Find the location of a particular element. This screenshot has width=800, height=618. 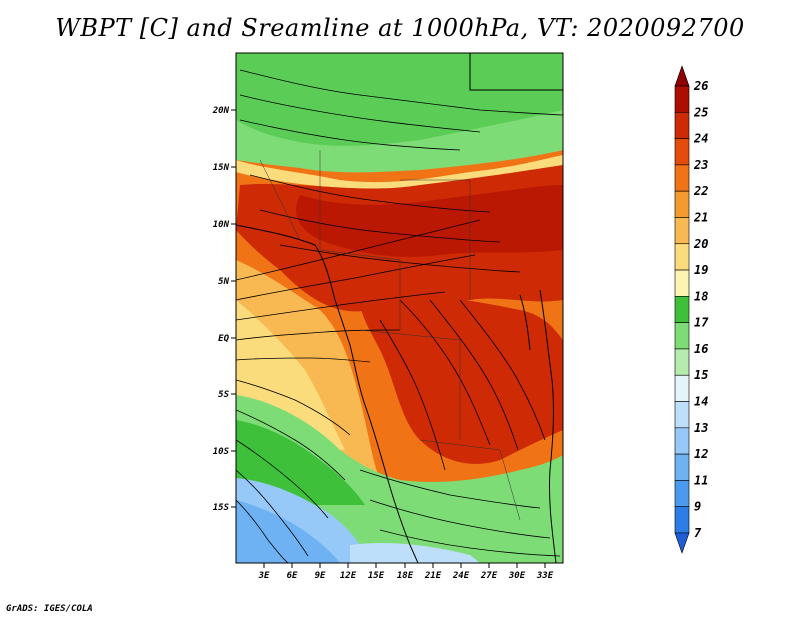

colorbar-label: 20 is located at coordinates (700, 244).